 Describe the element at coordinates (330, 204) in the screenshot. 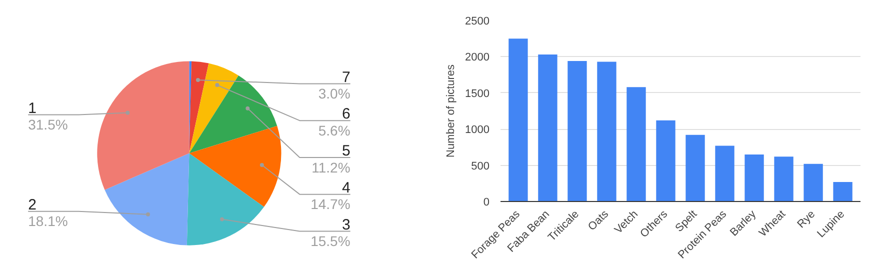

I see `data-label: 14.7%` at that location.